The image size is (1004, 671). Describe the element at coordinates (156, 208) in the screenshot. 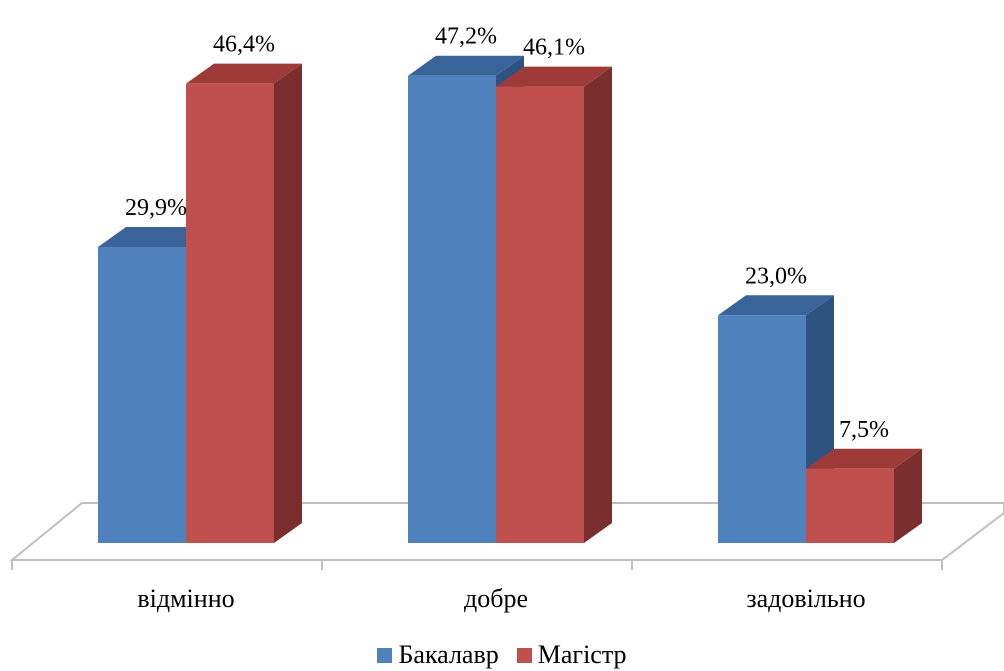

I see `data-label: 29,9%` at that location.